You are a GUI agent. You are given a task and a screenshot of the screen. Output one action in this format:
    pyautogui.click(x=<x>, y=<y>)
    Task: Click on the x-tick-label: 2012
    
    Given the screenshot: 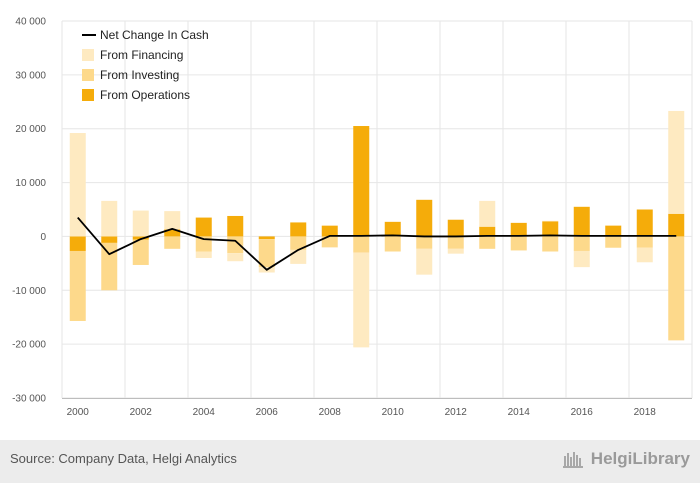 What is the action you would take?
    pyautogui.click(x=456, y=412)
    